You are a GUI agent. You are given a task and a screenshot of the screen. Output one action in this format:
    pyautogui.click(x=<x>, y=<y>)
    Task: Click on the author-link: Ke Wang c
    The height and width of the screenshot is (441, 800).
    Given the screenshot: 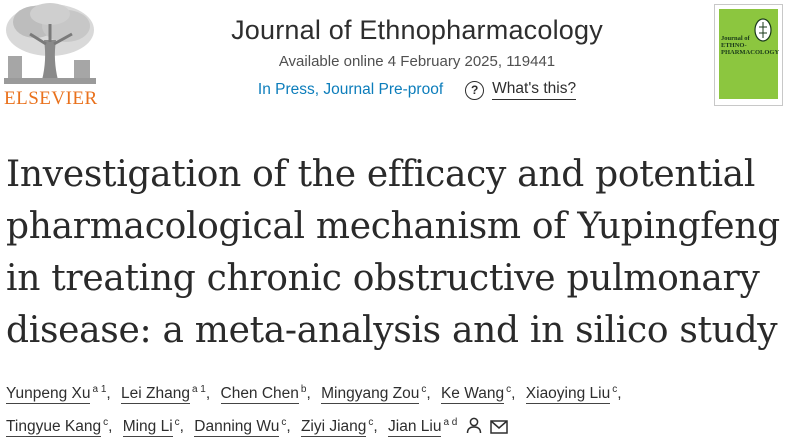 What is the action you would take?
    pyautogui.click(x=476, y=394)
    